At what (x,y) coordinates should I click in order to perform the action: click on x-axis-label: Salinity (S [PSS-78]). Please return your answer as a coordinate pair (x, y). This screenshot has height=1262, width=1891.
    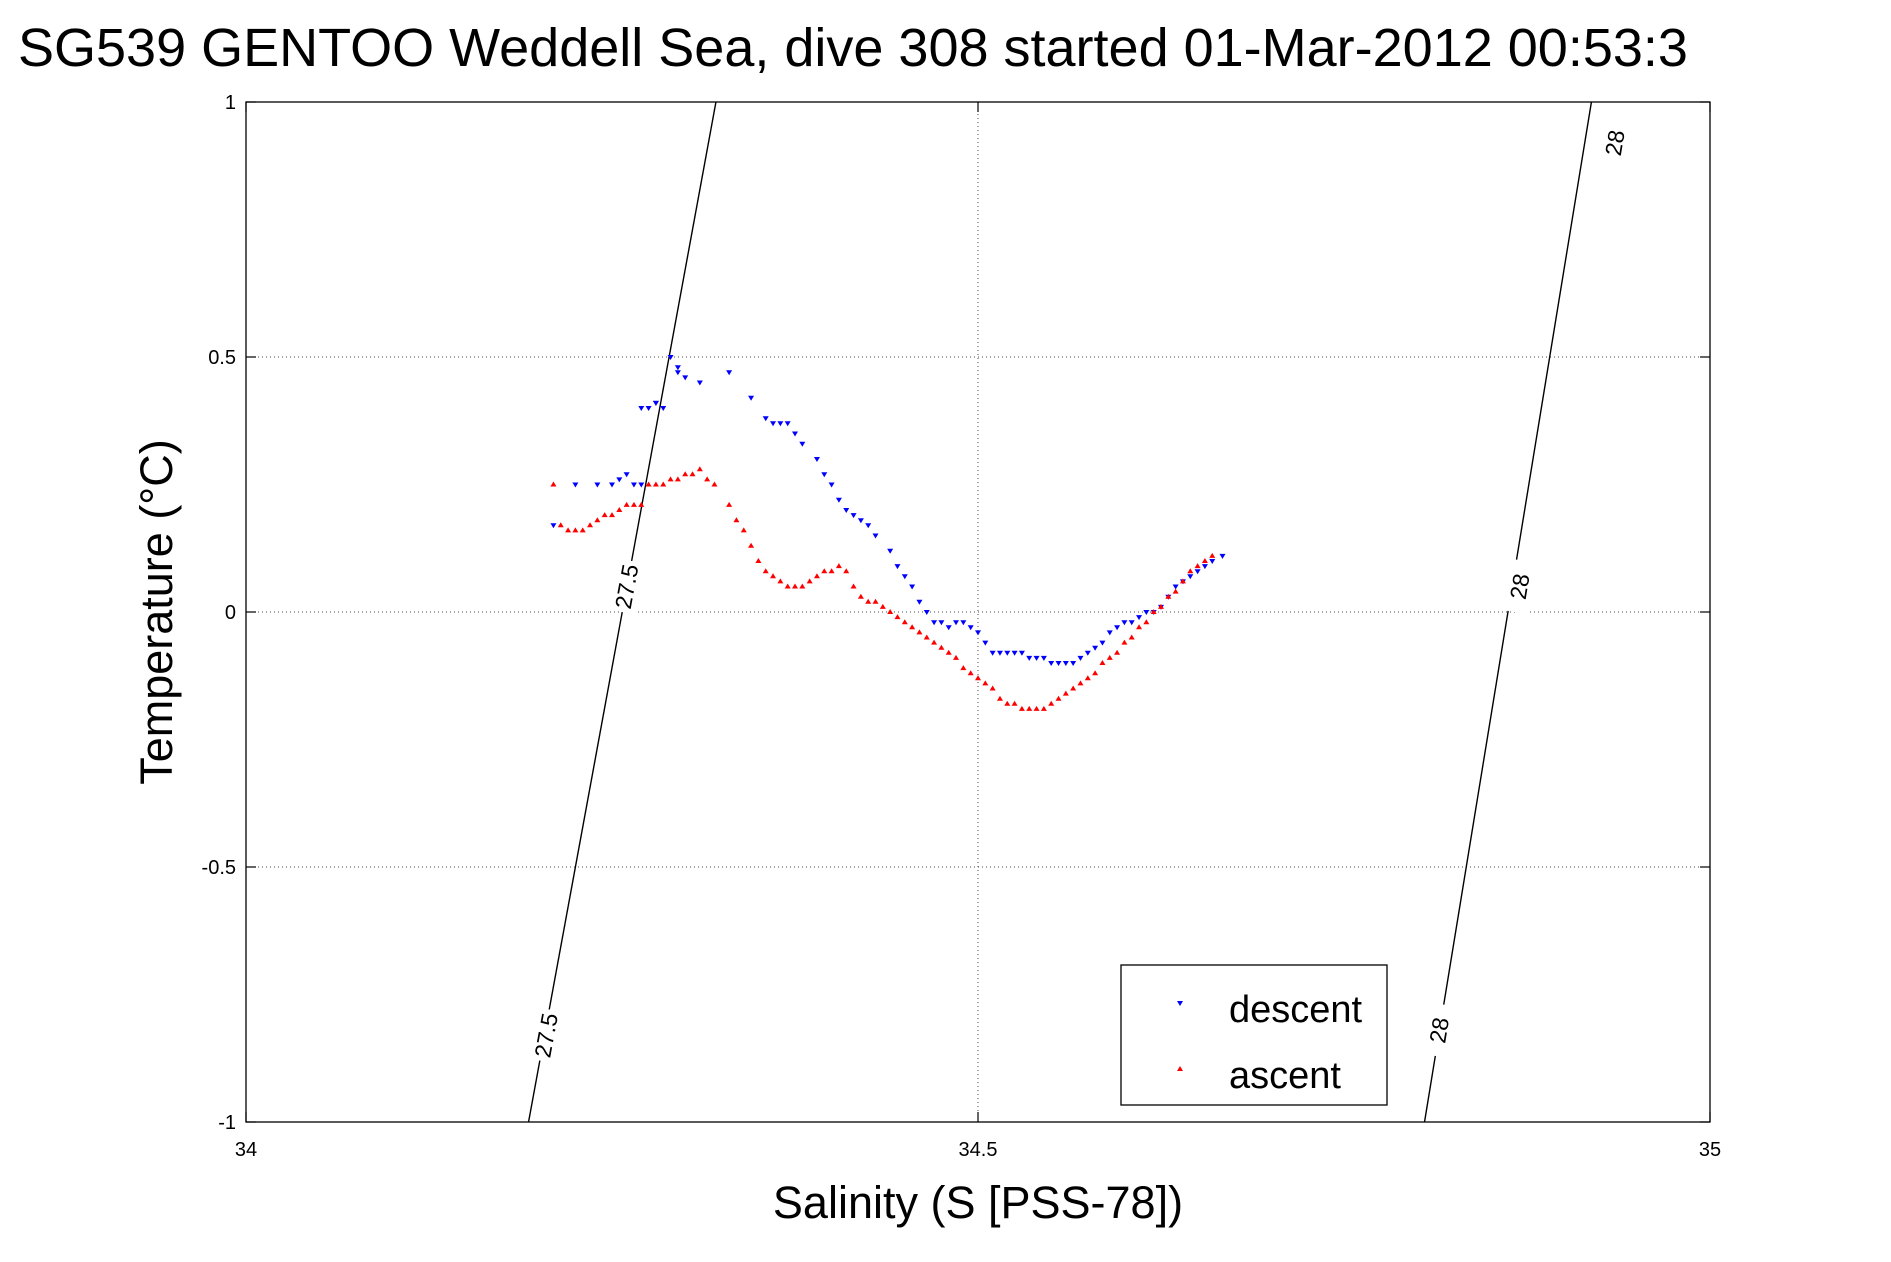
    Looking at the image, I should click on (978, 1202).